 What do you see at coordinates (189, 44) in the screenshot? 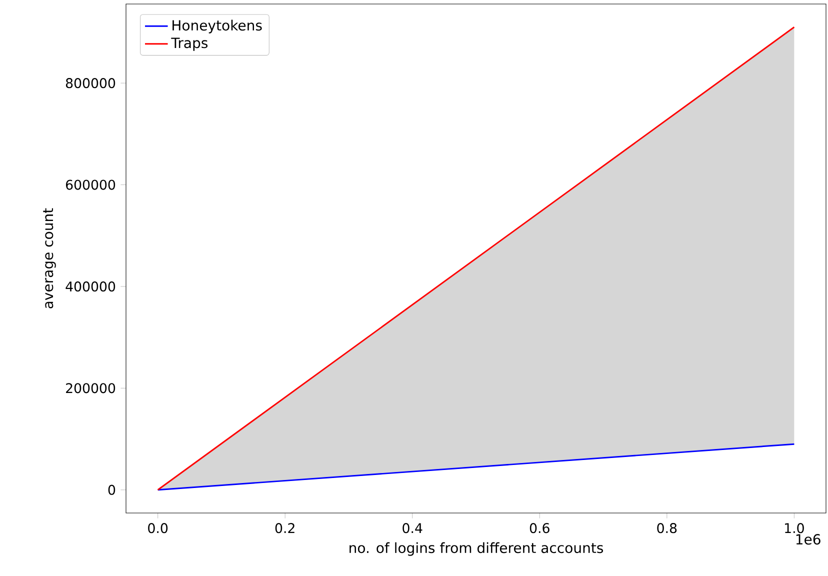
I see `legend-label: Traps` at bounding box center [189, 44].